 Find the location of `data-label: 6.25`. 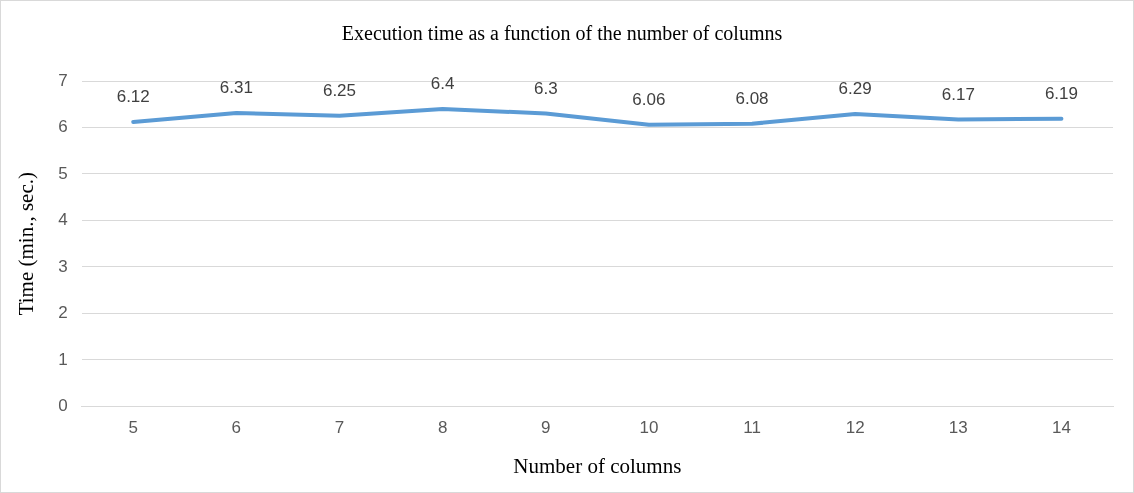

data-label: 6.25 is located at coordinates (339, 91).